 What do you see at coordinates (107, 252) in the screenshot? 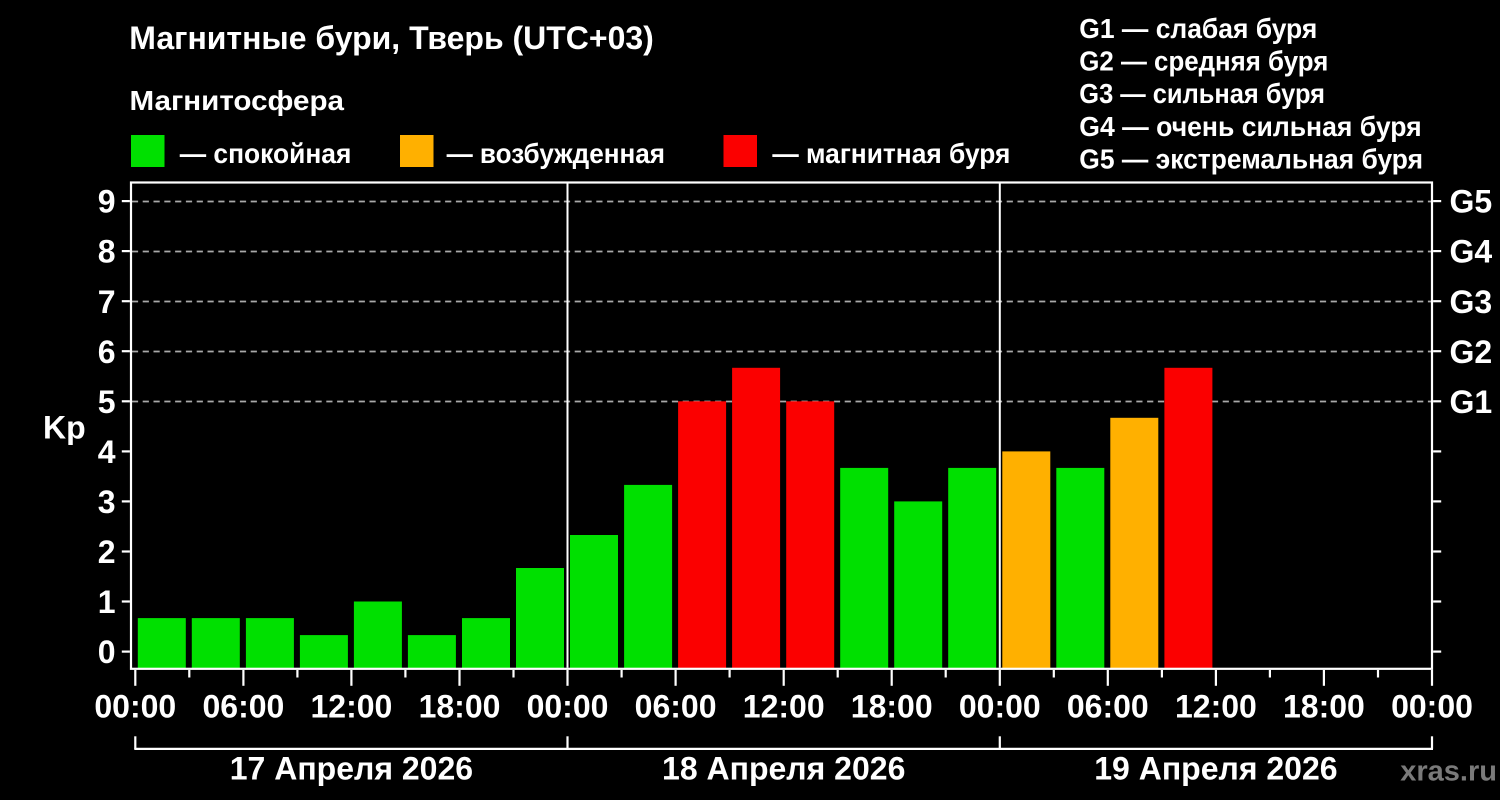
I see `svg-text: 8` at bounding box center [107, 252].